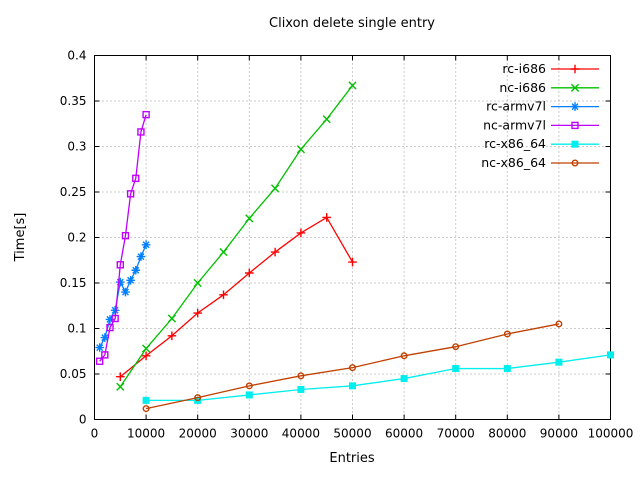 The height and width of the screenshot is (480, 640). I want to click on x-tick-label: 0, so click(95, 434).